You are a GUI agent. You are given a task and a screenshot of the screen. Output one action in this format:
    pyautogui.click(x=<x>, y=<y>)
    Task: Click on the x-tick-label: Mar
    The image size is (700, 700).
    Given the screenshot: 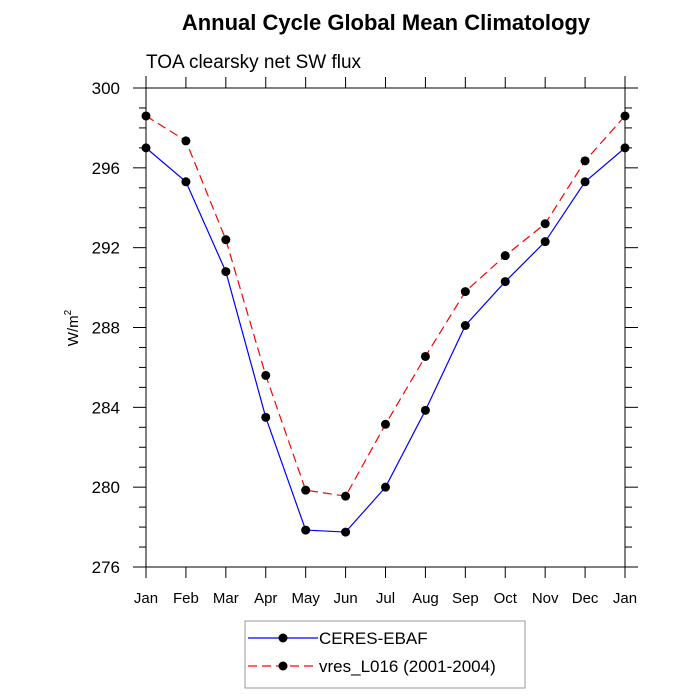 What is the action you would take?
    pyautogui.click(x=226, y=598)
    